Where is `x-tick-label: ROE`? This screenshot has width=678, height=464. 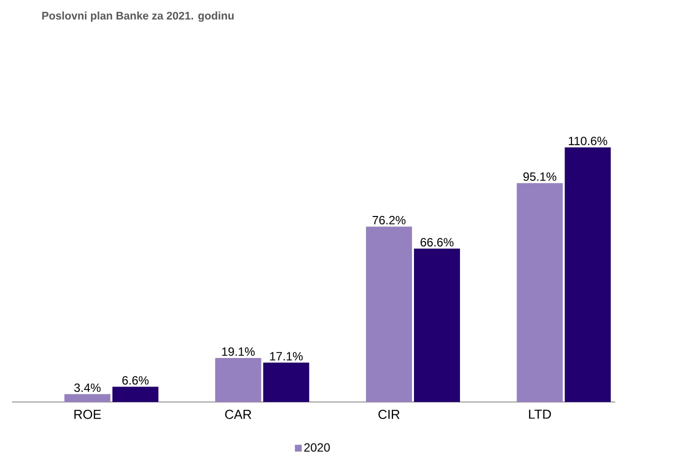 x-tick-label: ROE is located at coordinates (87, 414).